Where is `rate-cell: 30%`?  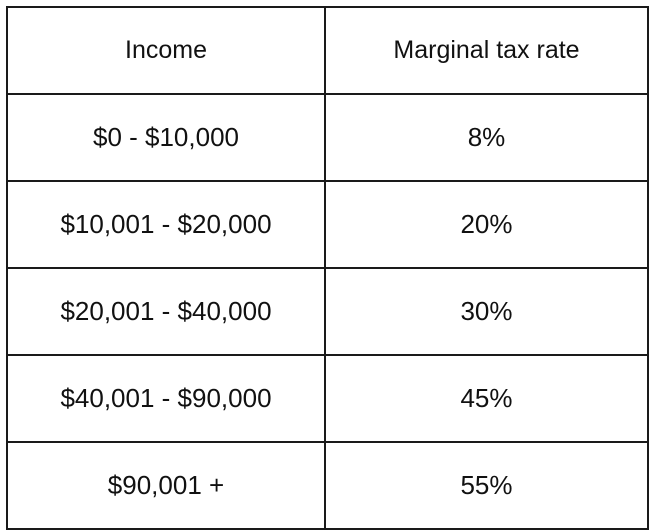
rate-cell: 30% is located at coordinates (486, 311).